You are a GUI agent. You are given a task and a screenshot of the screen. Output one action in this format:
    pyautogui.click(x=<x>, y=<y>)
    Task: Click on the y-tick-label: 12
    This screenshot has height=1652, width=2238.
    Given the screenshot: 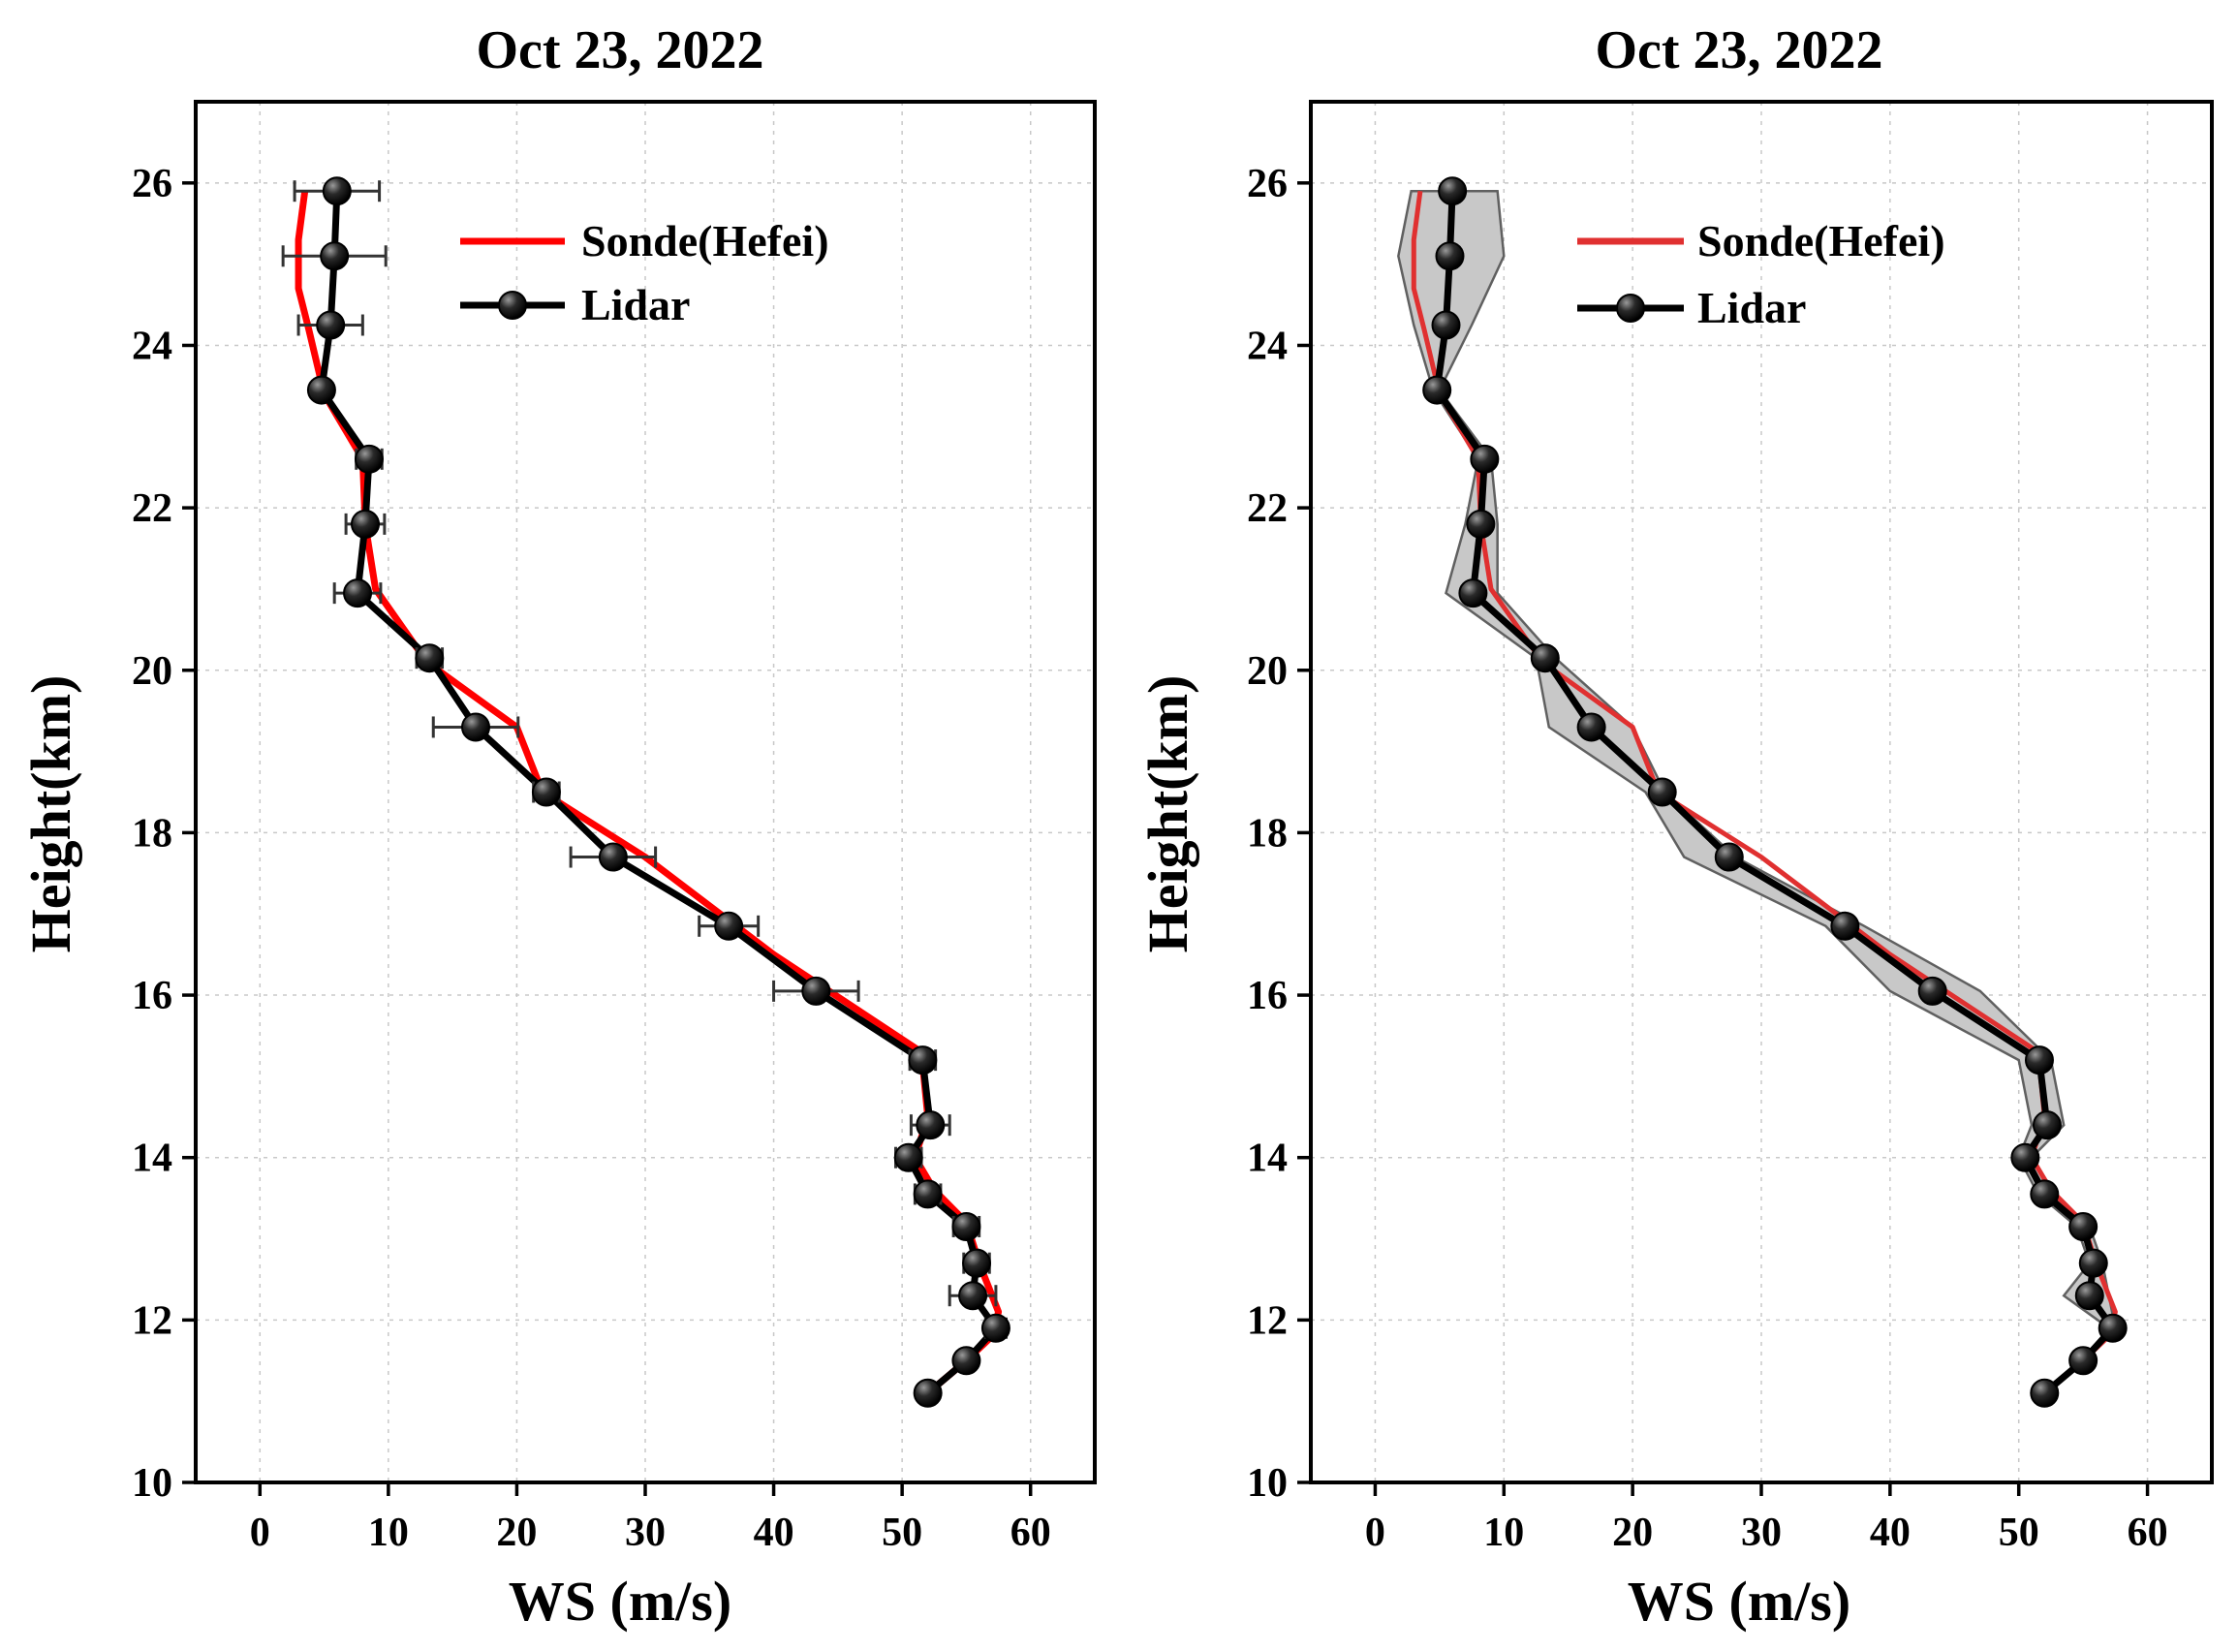 What is the action you would take?
    pyautogui.click(x=152, y=1320)
    